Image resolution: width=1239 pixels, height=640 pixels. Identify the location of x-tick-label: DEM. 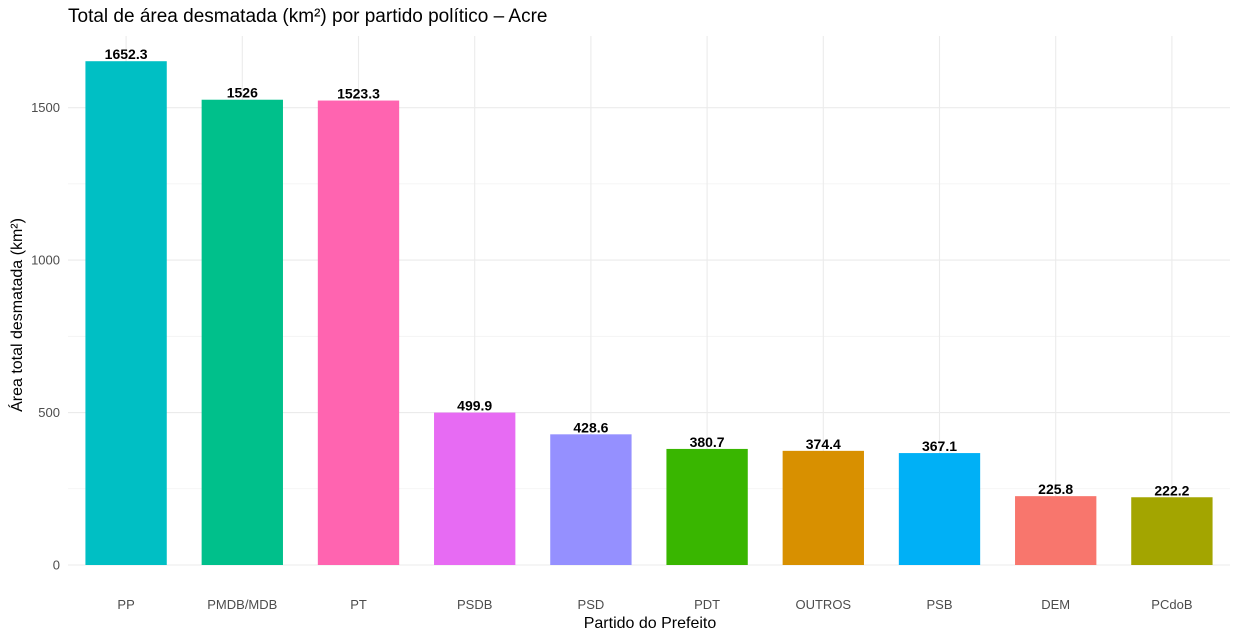
(1055, 604).